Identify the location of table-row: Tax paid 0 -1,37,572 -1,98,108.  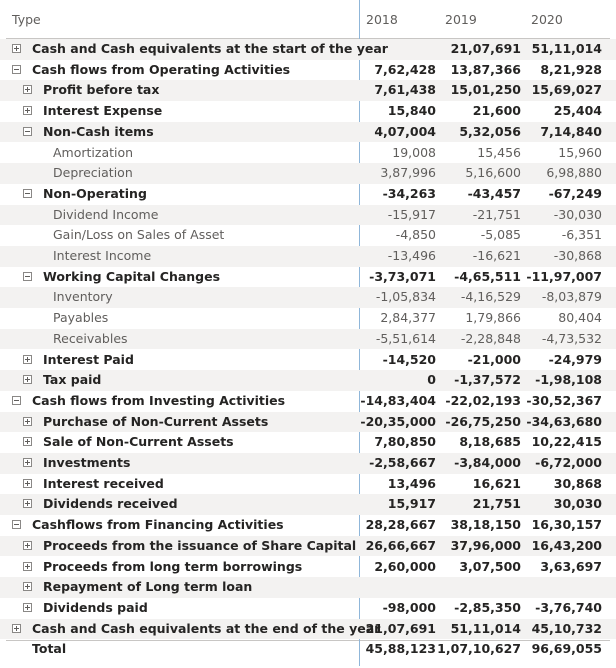
(308, 380).